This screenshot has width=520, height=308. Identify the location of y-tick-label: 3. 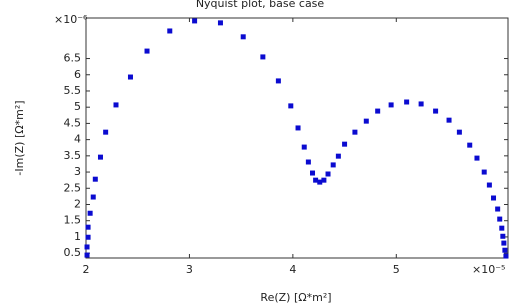
(77, 171).